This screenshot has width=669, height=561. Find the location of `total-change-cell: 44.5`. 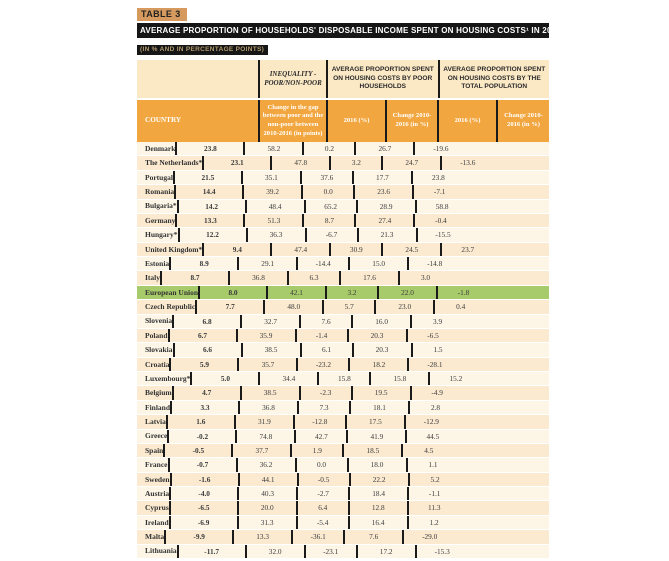

total-change-cell: 44.5 is located at coordinates (431, 436).